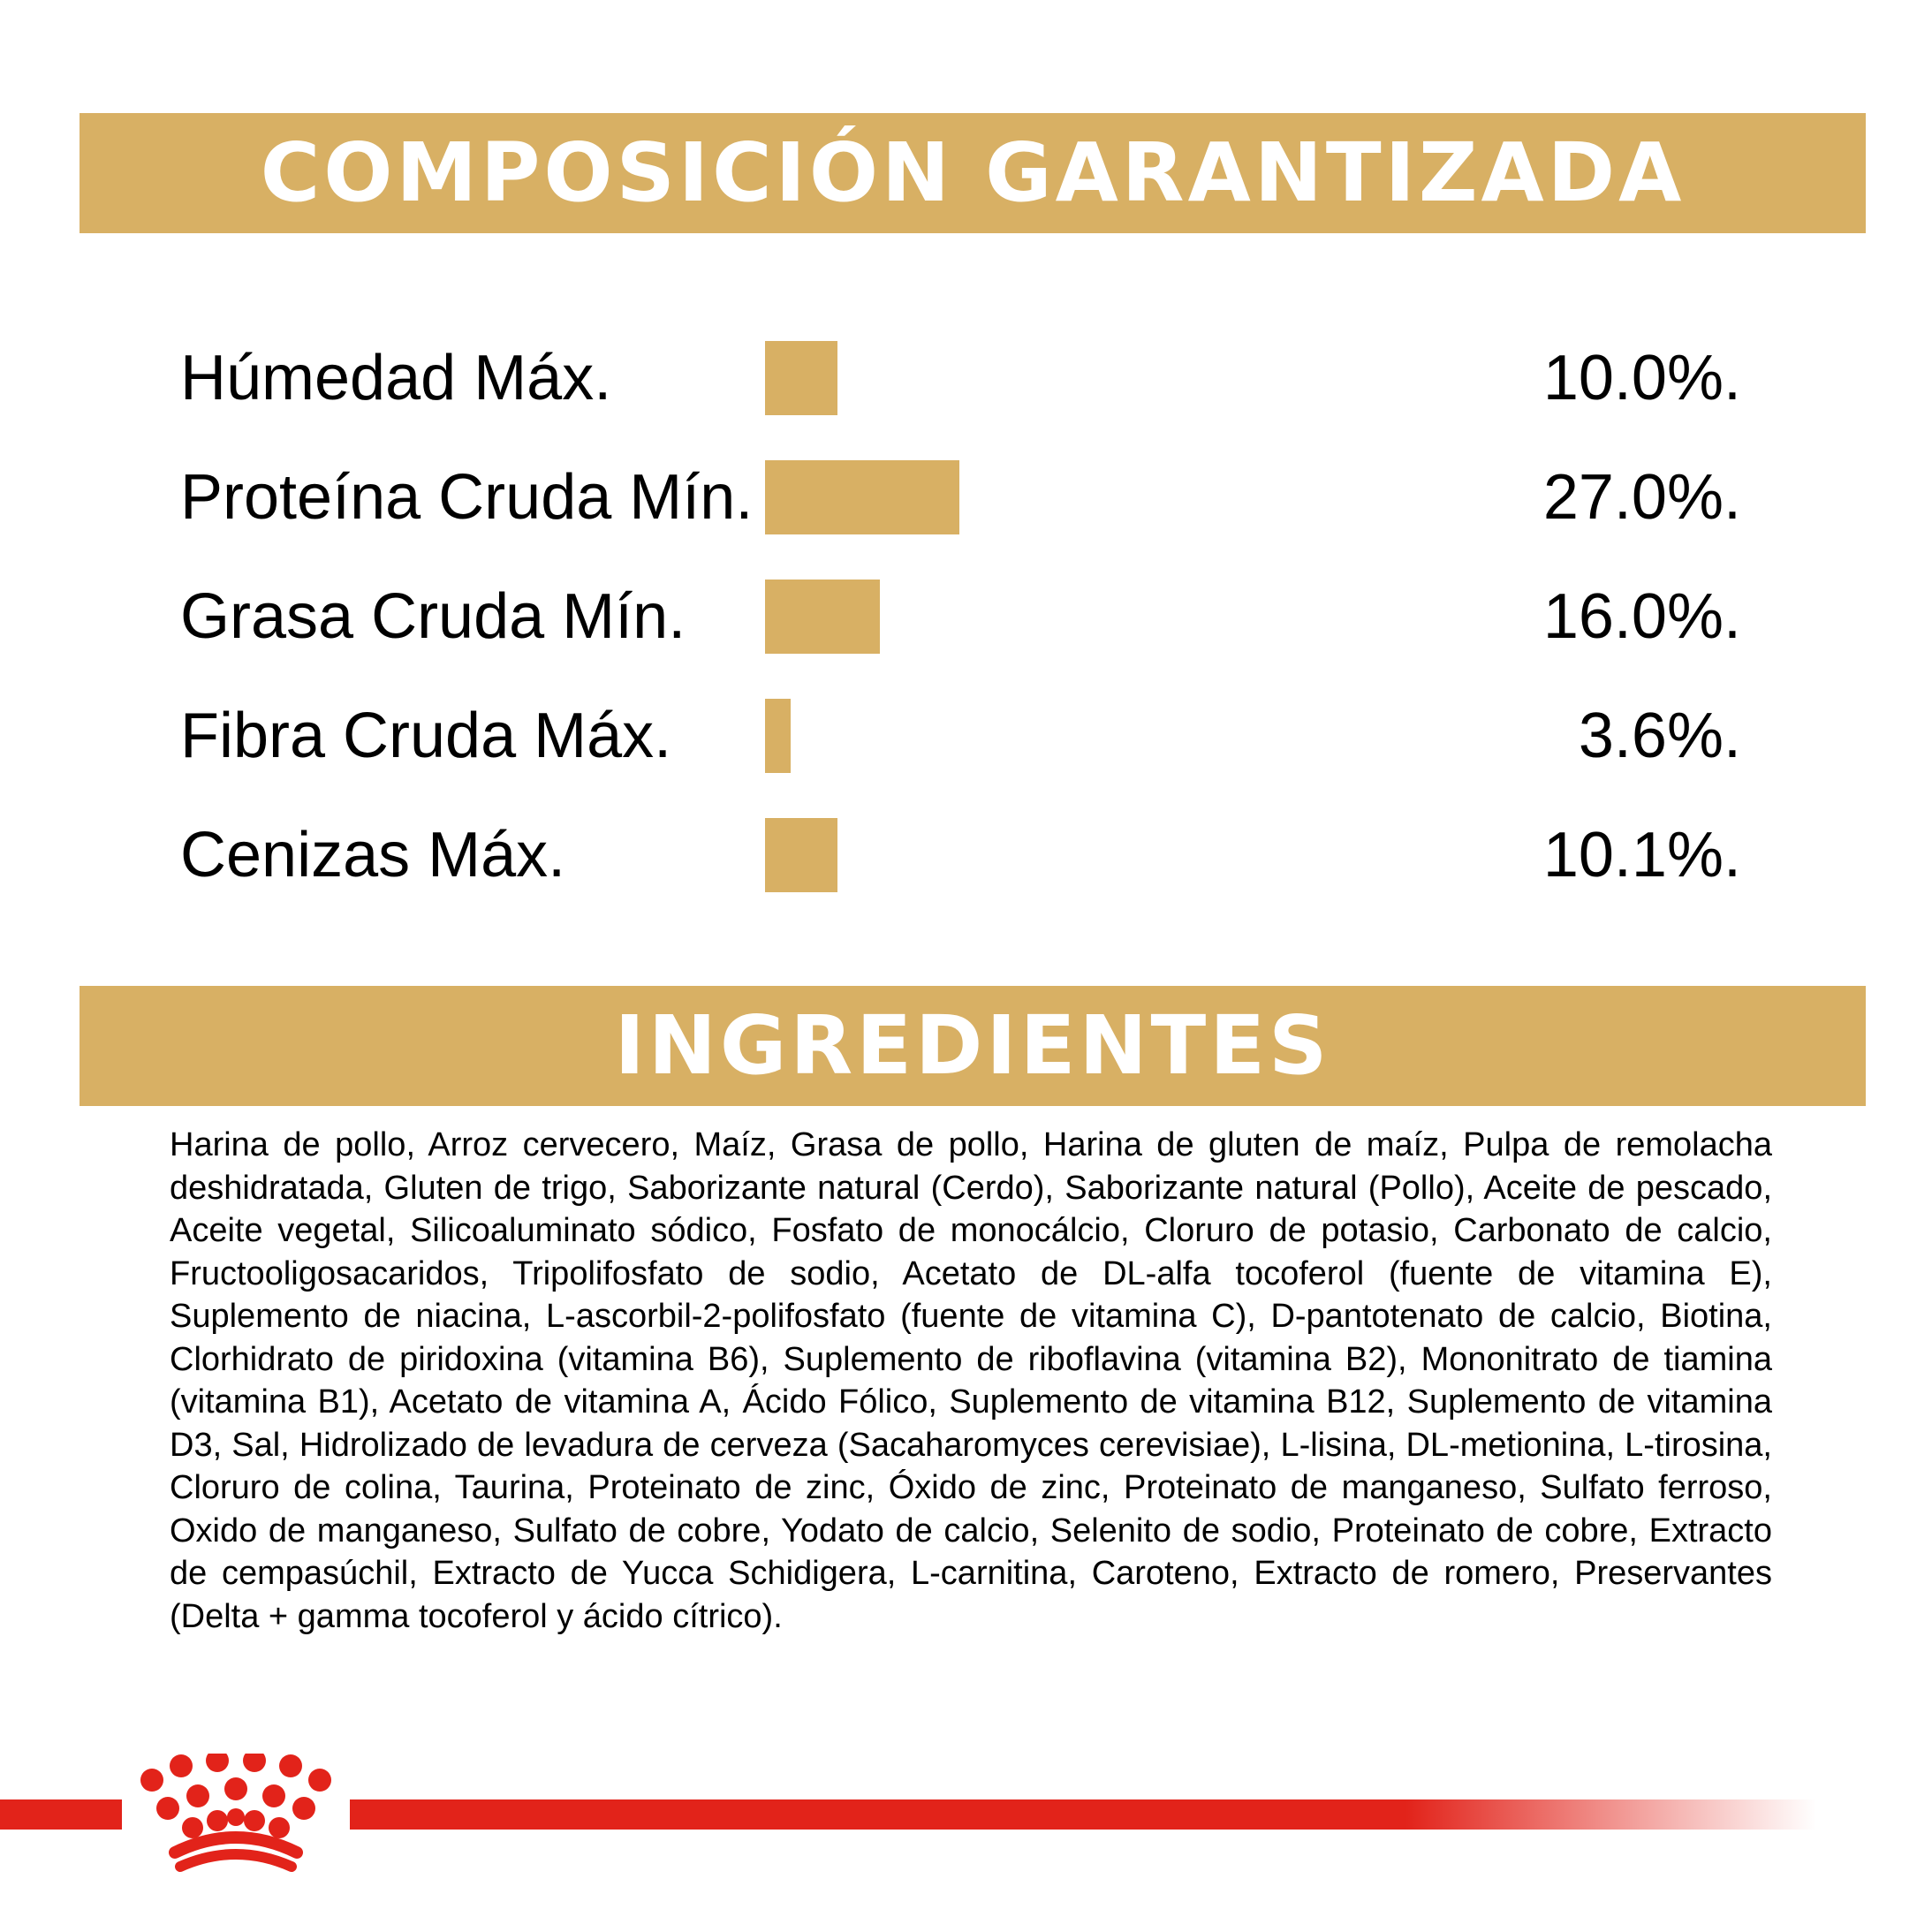 Image resolution: width=1932 pixels, height=1932 pixels. I want to click on footer-stripe-left, so click(61, 1814).